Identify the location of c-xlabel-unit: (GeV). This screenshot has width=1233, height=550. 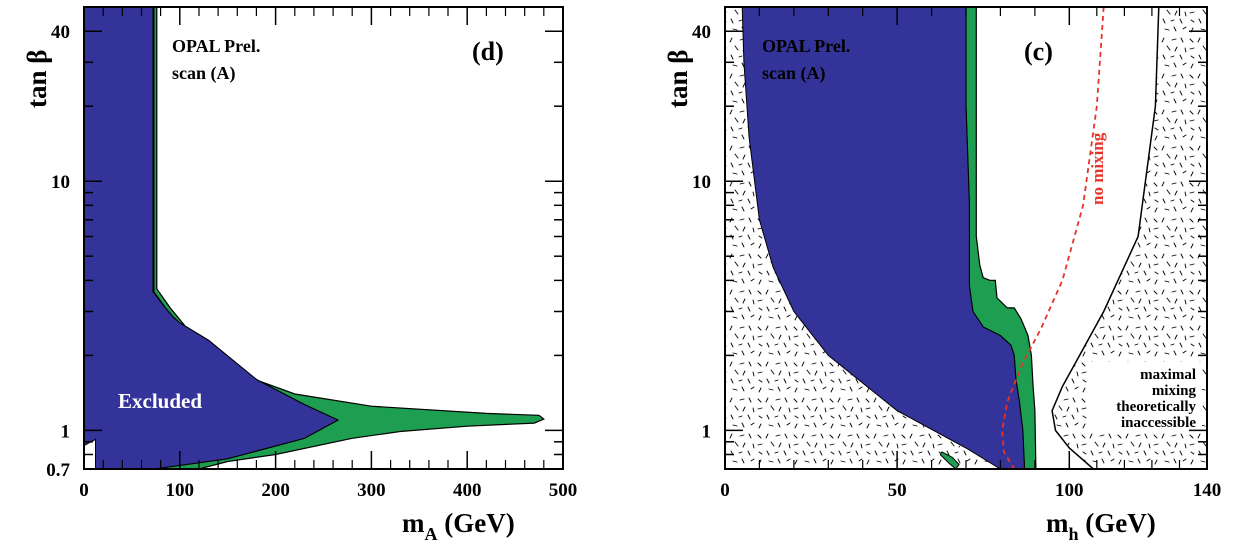
(1117, 523).